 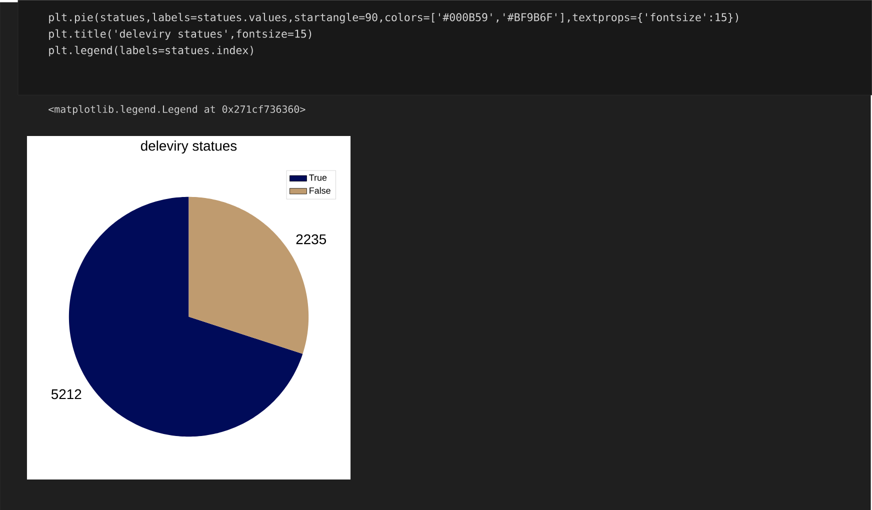 What do you see at coordinates (188, 147) in the screenshot?
I see `chart-title: deleviry statues` at bounding box center [188, 147].